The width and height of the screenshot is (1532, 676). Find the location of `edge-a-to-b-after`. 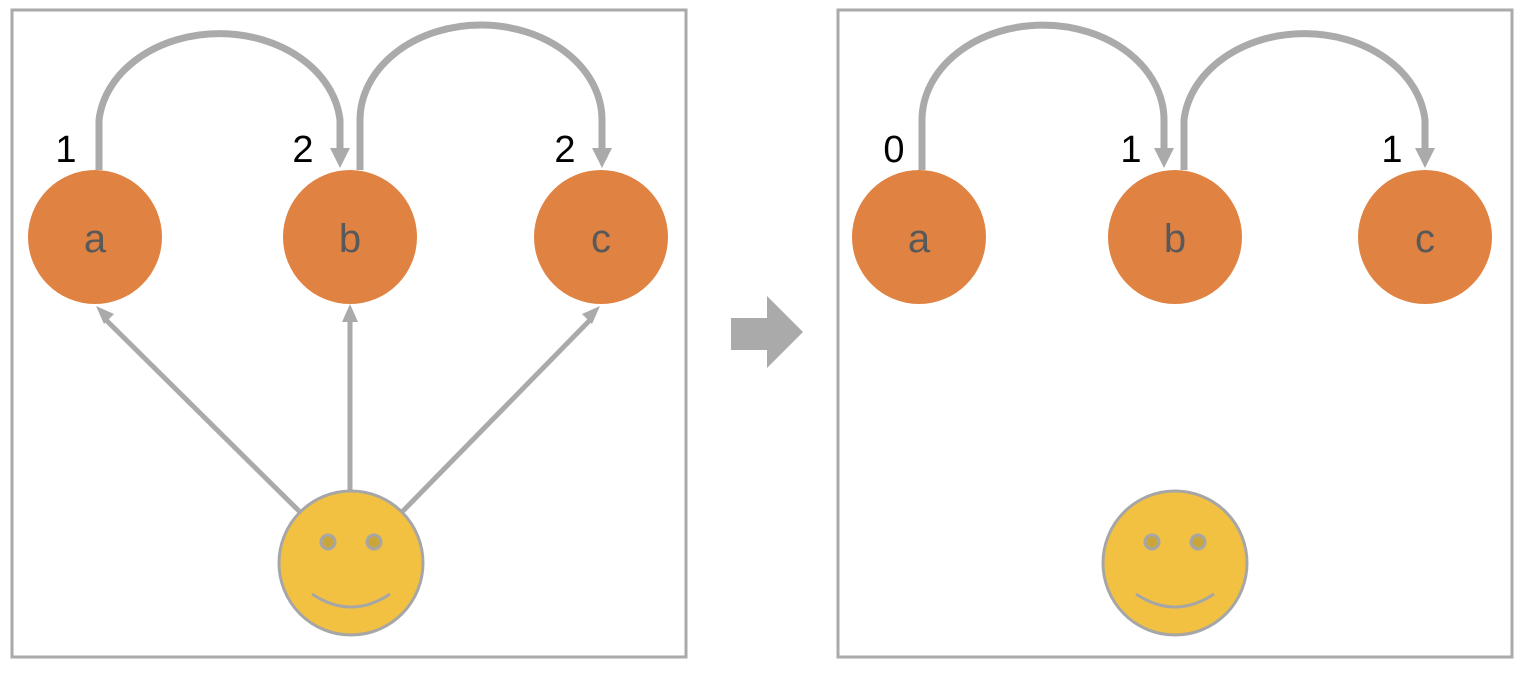

edge-a-to-b-after is located at coordinates (1043, 95).